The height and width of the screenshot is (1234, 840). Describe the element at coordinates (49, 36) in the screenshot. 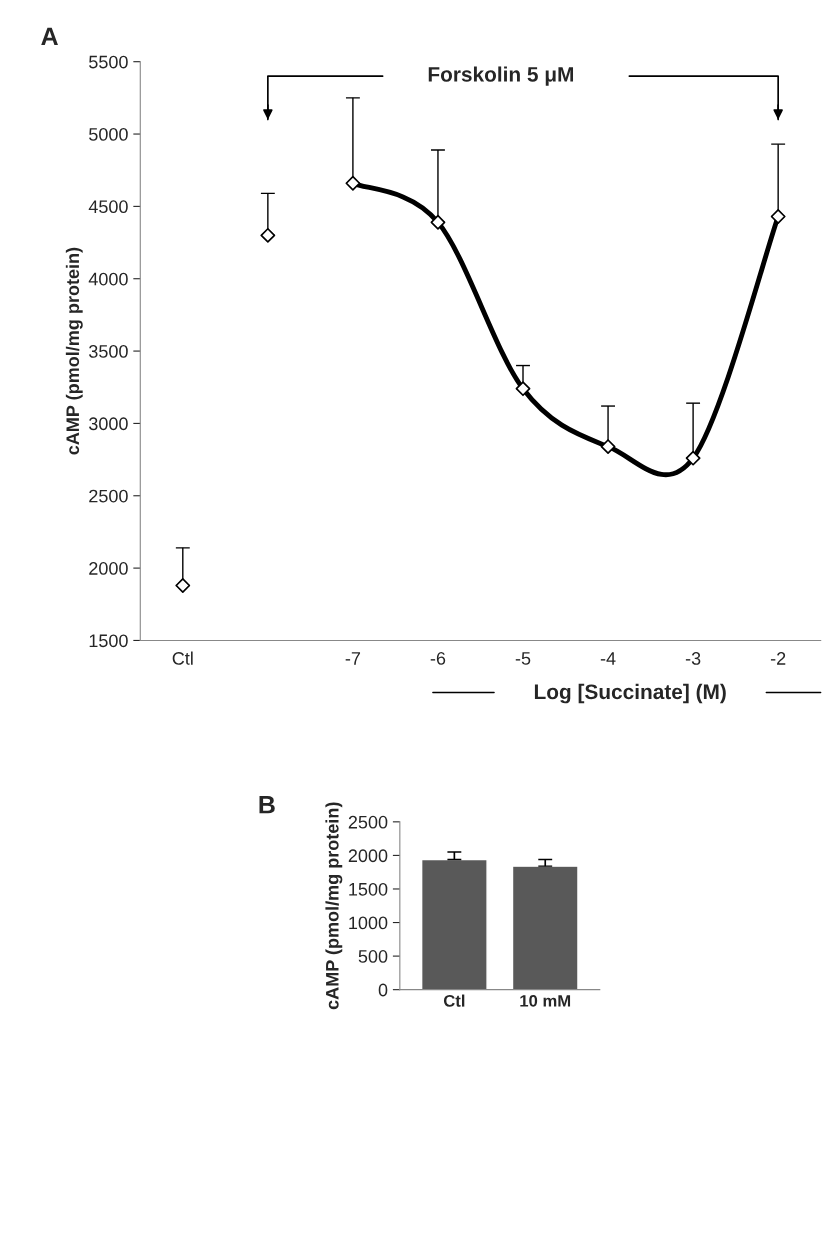

I see `chart-title: A` at that location.